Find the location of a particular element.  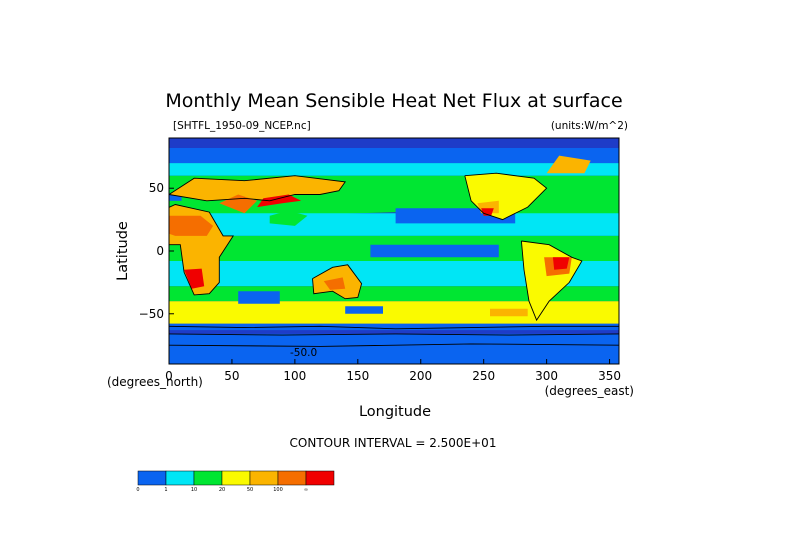

y-tick-label: −50 is located at coordinates (151, 314).